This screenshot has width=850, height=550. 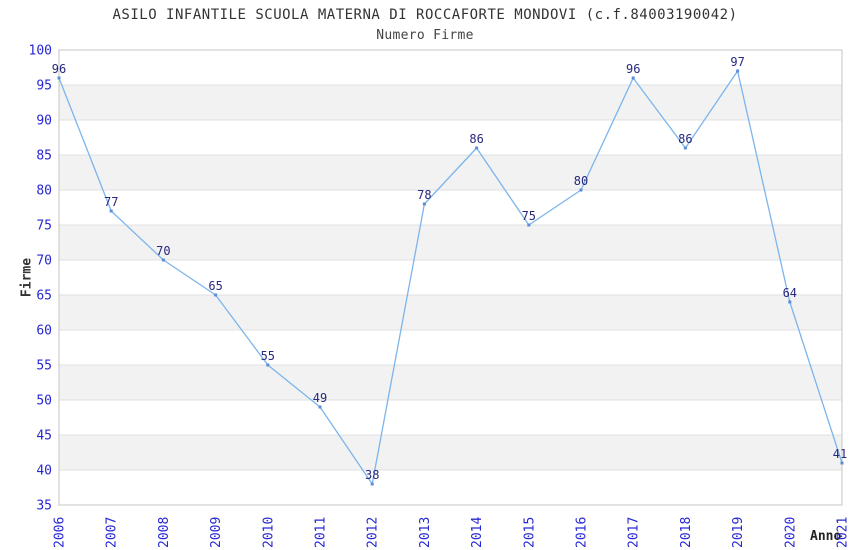 I want to click on data-point-label: 41, so click(x=840, y=454).